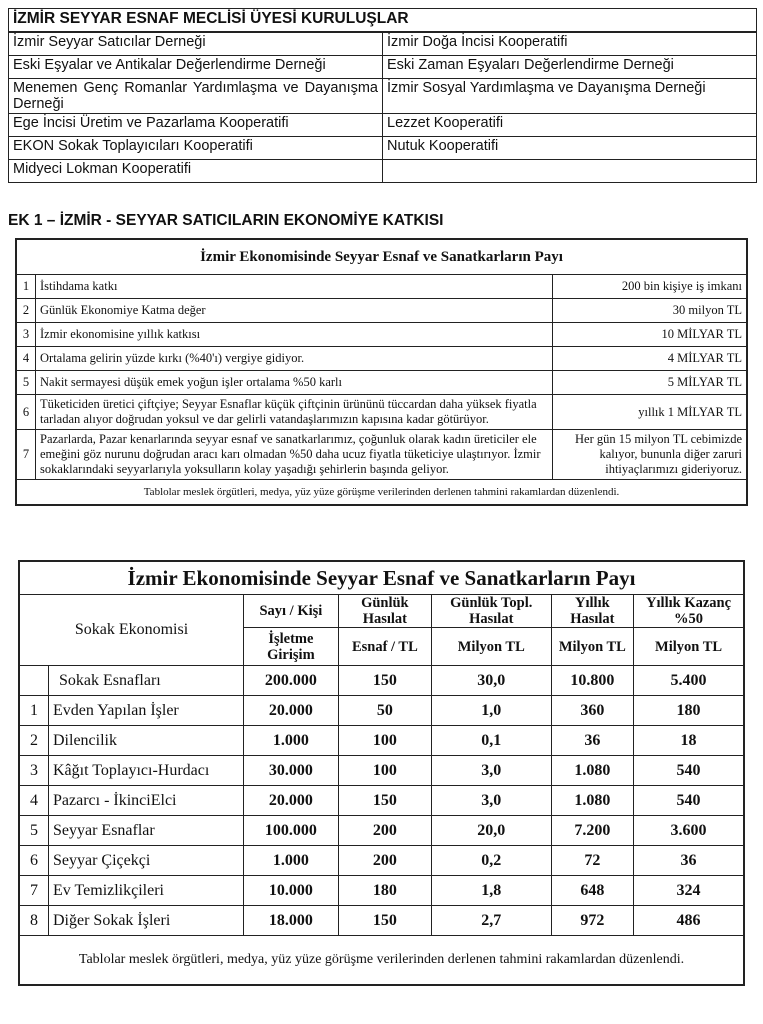  I want to click on cell: 50, so click(384, 710).